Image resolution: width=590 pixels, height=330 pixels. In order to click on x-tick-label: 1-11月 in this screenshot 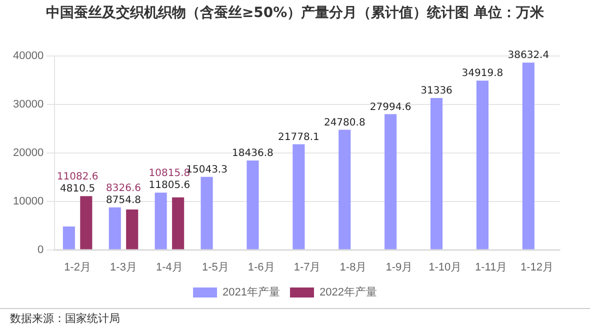, I will do `click(491, 267)`.